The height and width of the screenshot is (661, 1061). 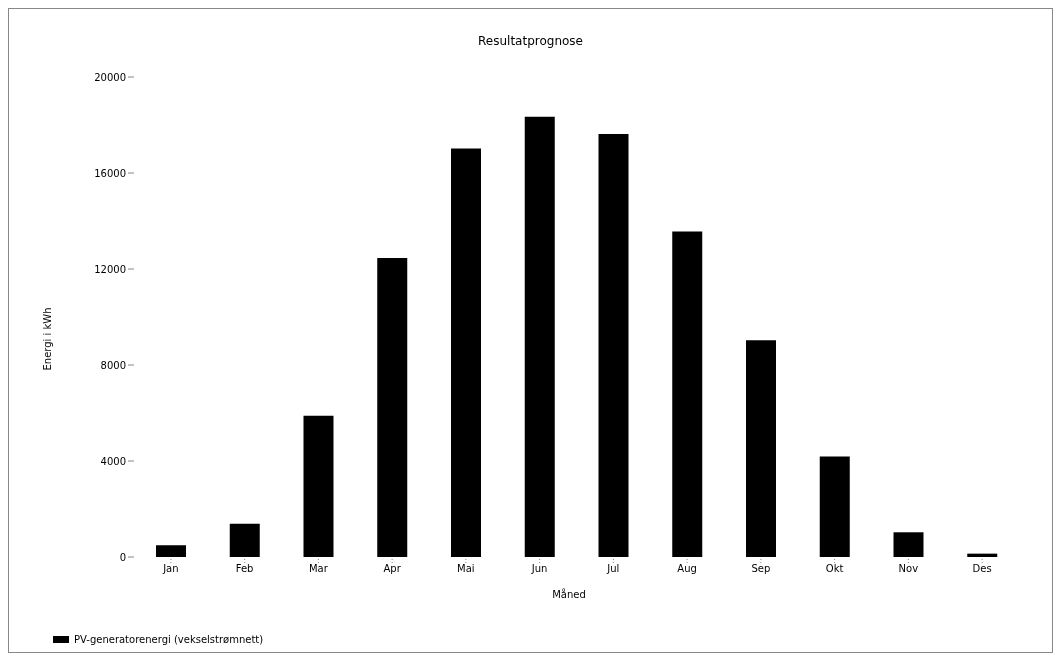 What do you see at coordinates (982, 569) in the screenshot?
I see `x-tick-label: Des` at bounding box center [982, 569].